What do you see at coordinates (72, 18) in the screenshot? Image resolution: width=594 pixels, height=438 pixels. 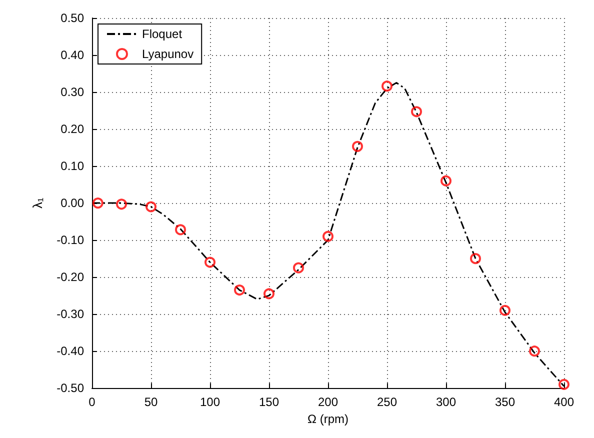 I see `y-tick-label: 0.50` at bounding box center [72, 18].